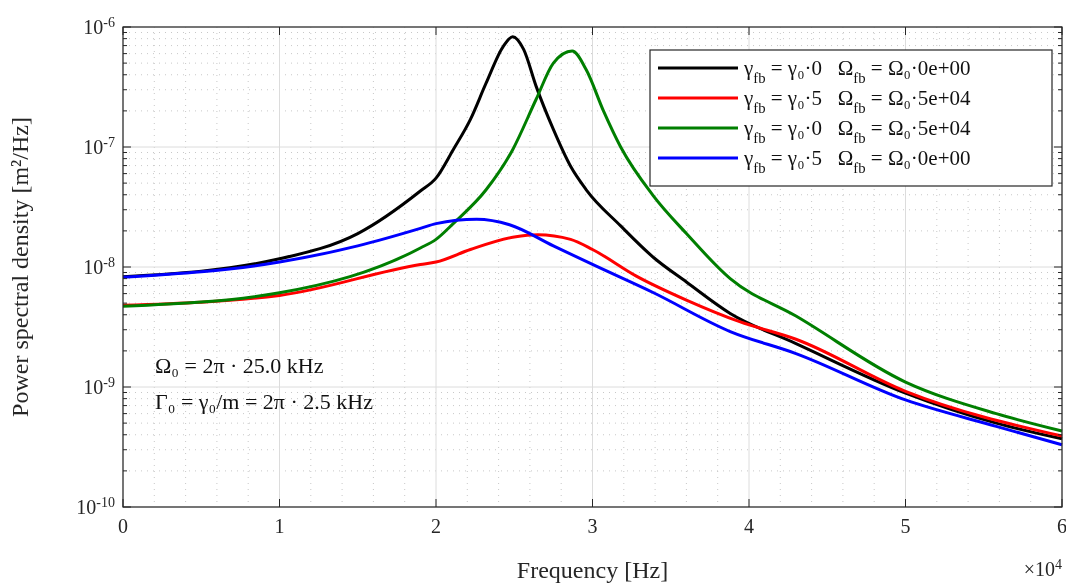 Image resolution: width=1066 pixels, height=584 pixels. Describe the element at coordinates (857, 161) in the screenshot. I see `legend-label: γ$_{fb}$ = γ₀·5 Ω$_{fb}$ = Ω₀·0e+00` at that location.